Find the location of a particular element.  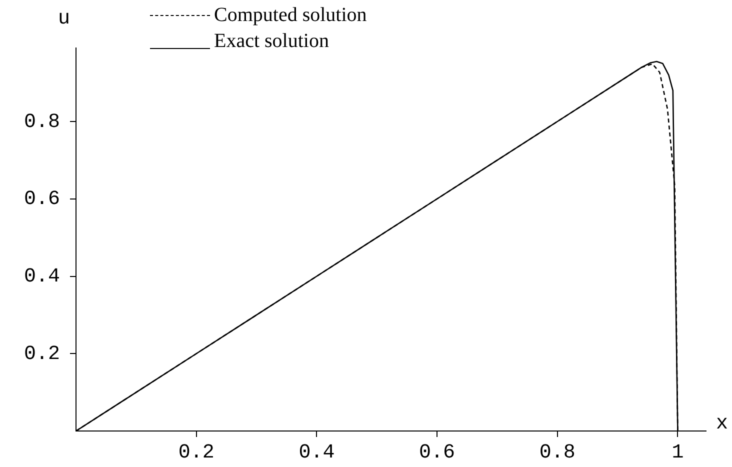

x-tick-label: 0.2 is located at coordinates (196, 452).